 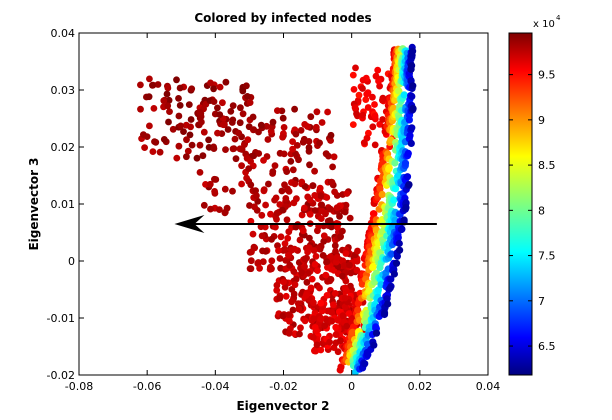 I want to click on x-tick-label: -0.04, so click(x=215, y=386).